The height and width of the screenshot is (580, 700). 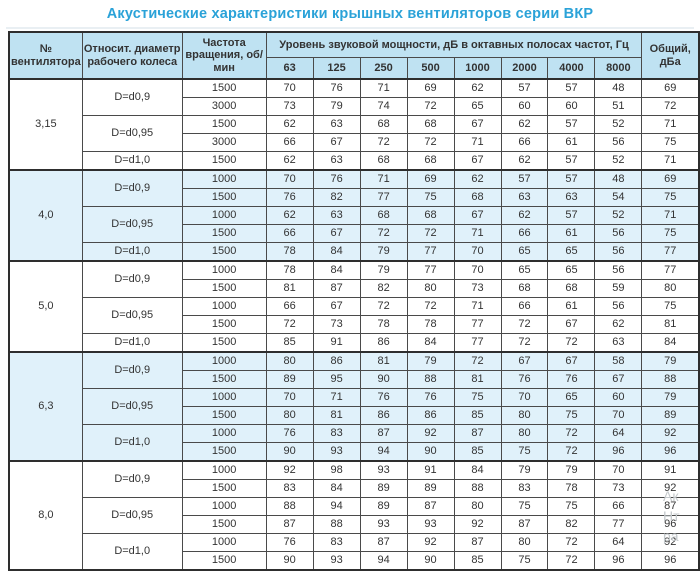 What do you see at coordinates (132, 279) in the screenshot?
I see `diameter-cell: D=d0,9` at bounding box center [132, 279].